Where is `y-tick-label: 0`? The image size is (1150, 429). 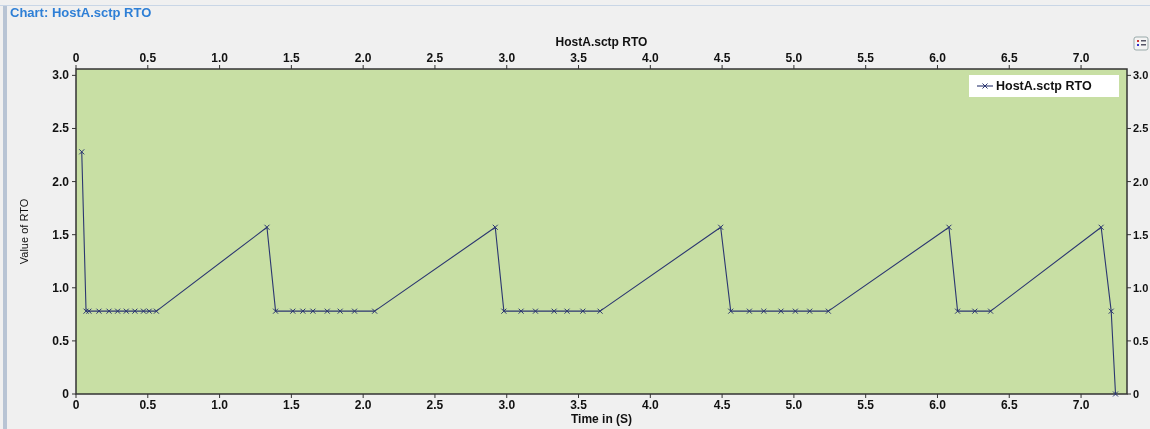
y-tick-label: 0 is located at coordinates (66, 394).